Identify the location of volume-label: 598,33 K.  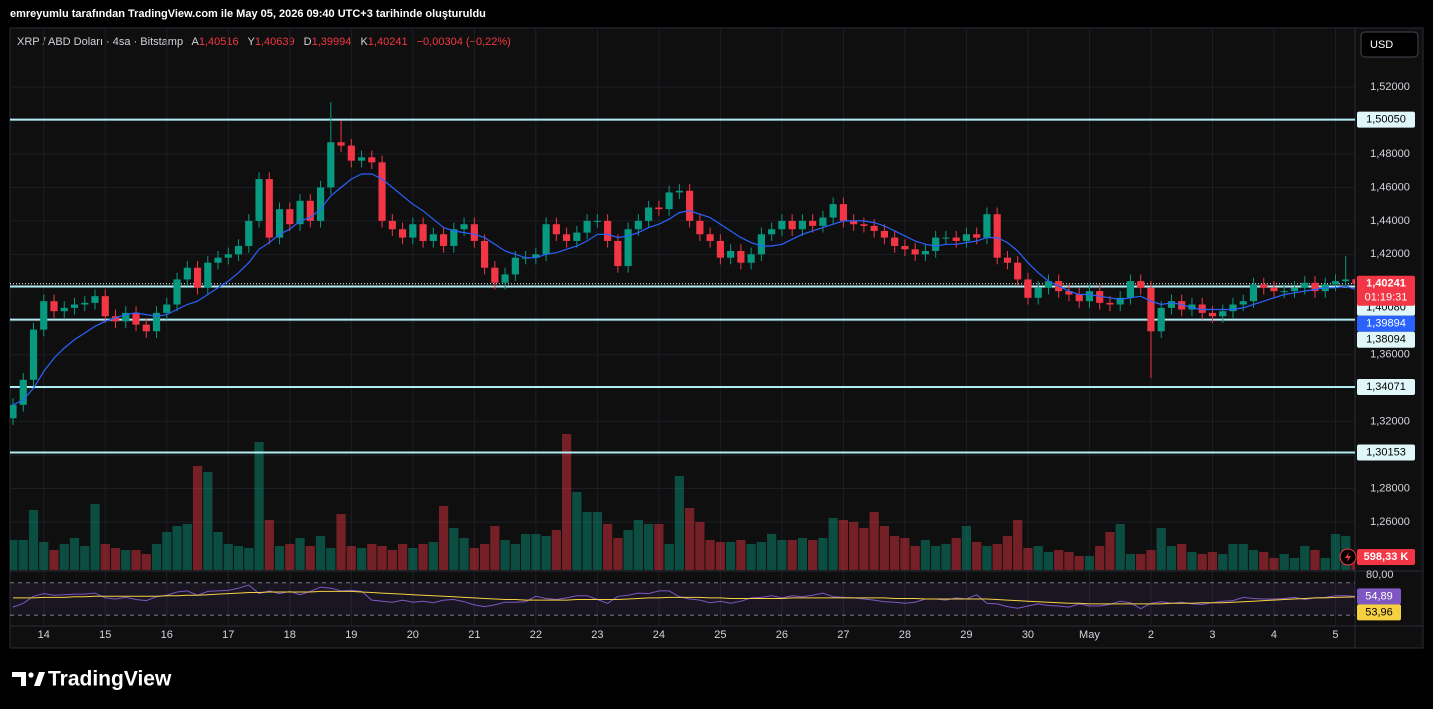
(1386, 557).